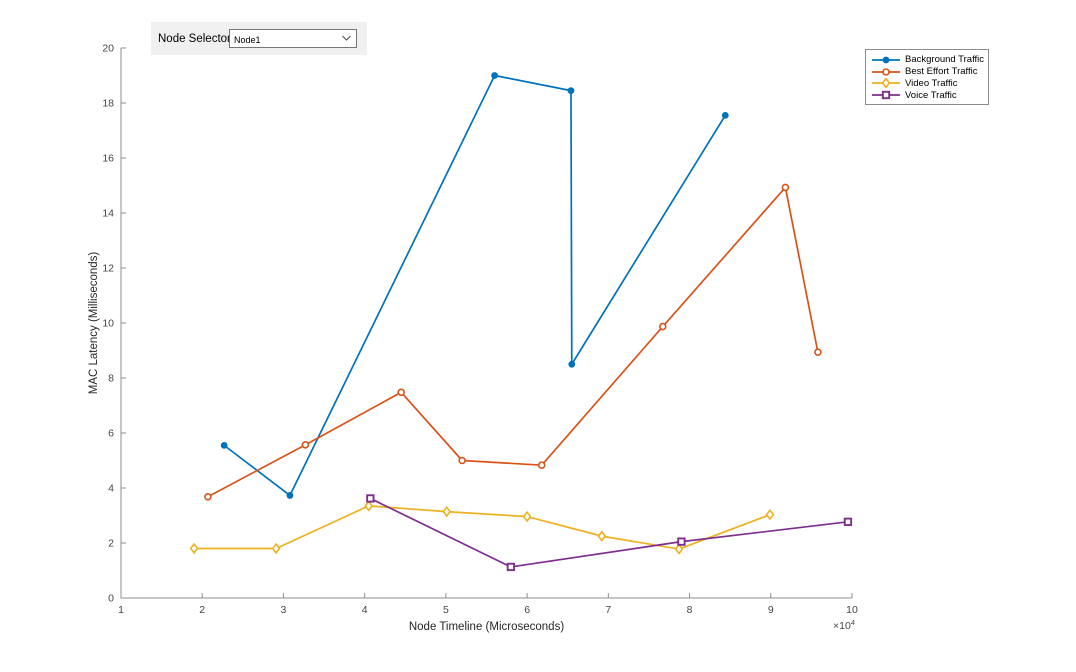 This screenshot has width=1076, height=672. I want to click on y-tick-label: 10, so click(108, 324).